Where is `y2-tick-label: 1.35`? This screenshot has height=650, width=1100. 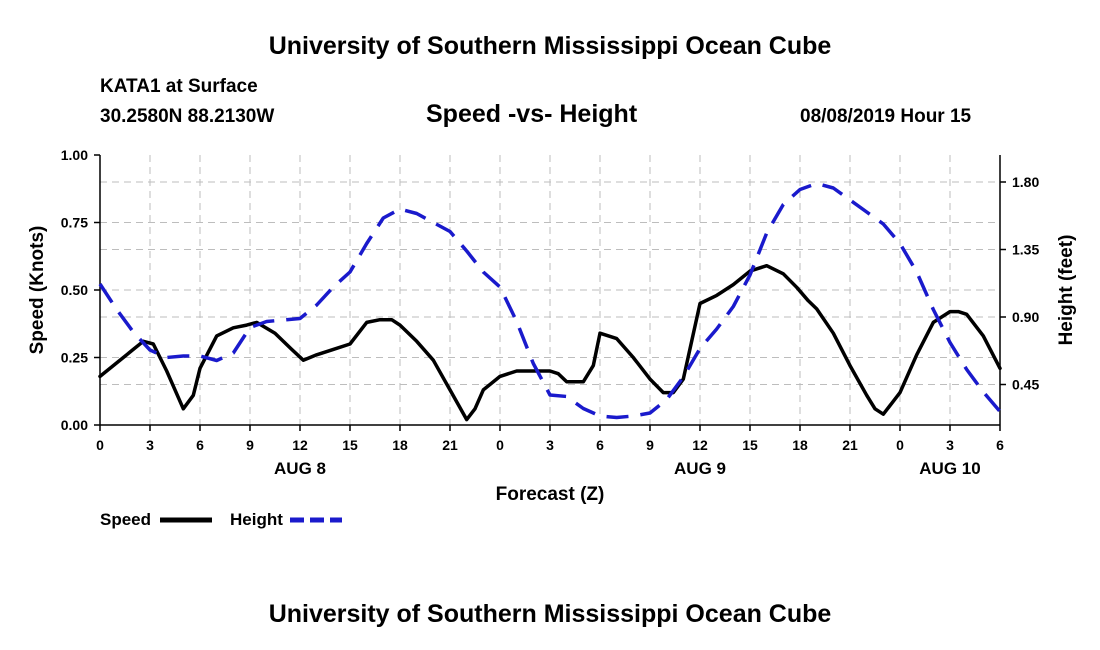
y2-tick-label: 1.35 is located at coordinates (1025, 250).